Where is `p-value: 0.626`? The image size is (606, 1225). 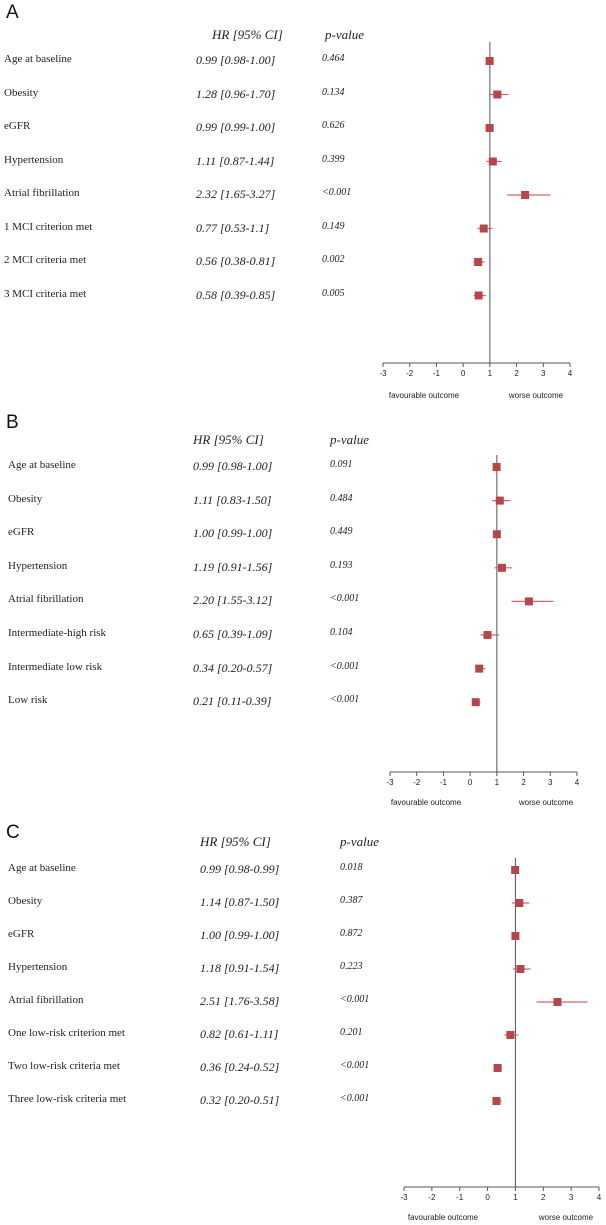 p-value: 0.626 is located at coordinates (333, 125).